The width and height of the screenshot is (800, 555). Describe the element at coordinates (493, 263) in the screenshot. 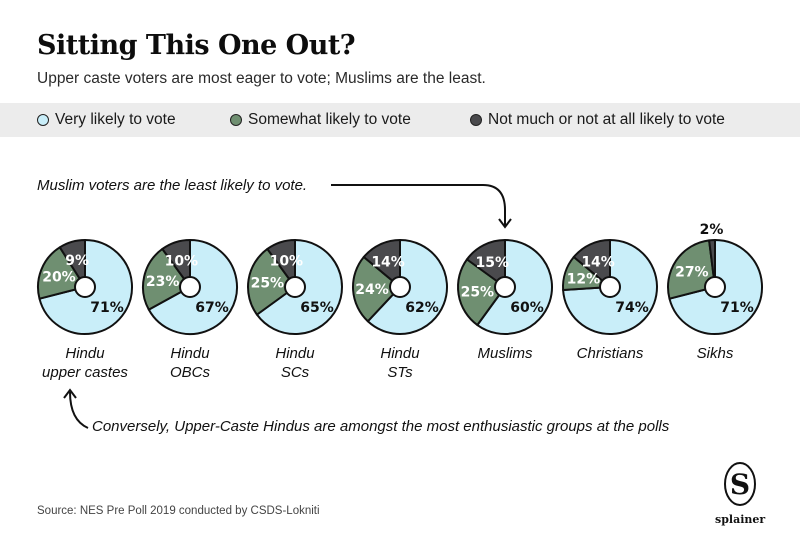

I see `pie-value-label: 15%` at that location.